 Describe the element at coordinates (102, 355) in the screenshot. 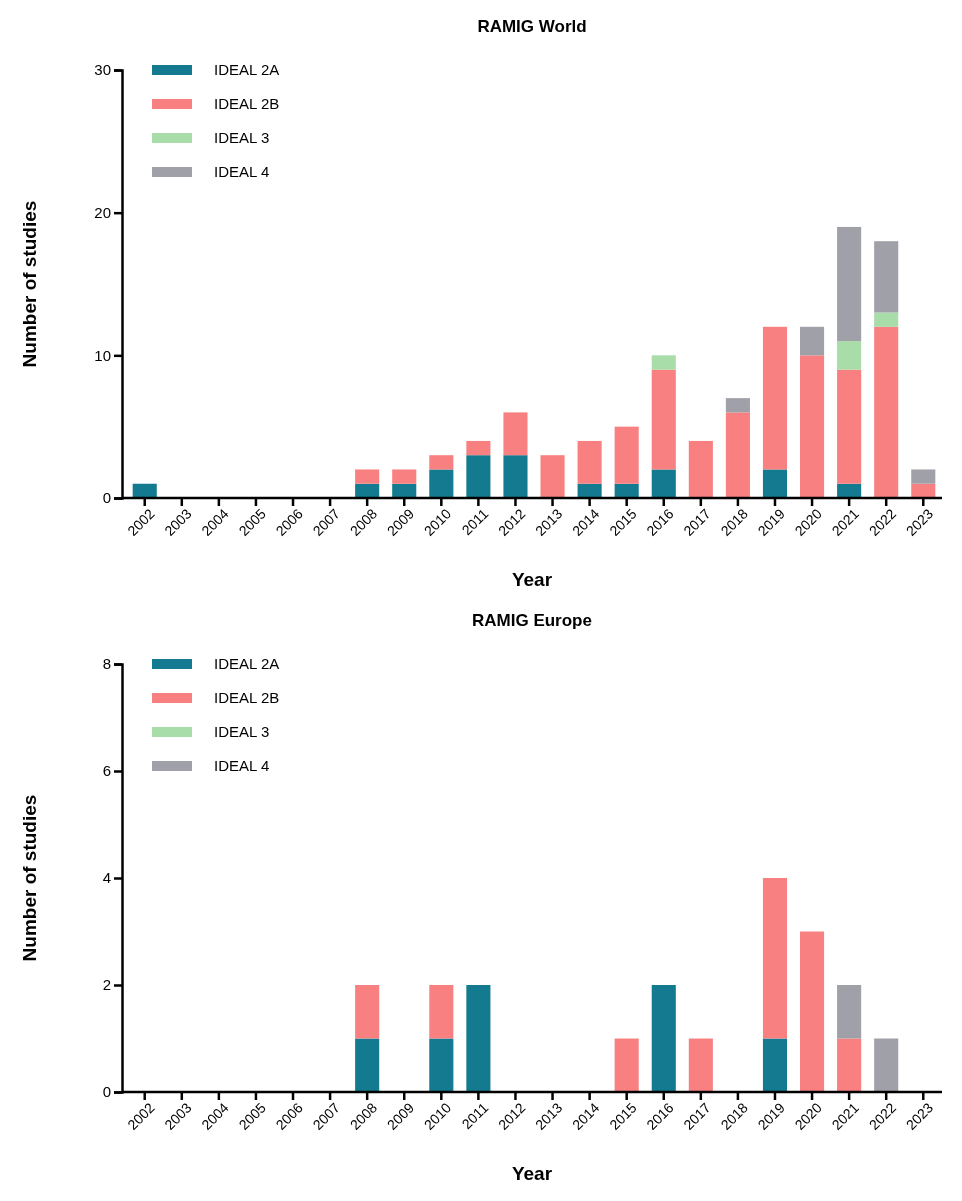

I see `y-tick-label: 10` at that location.